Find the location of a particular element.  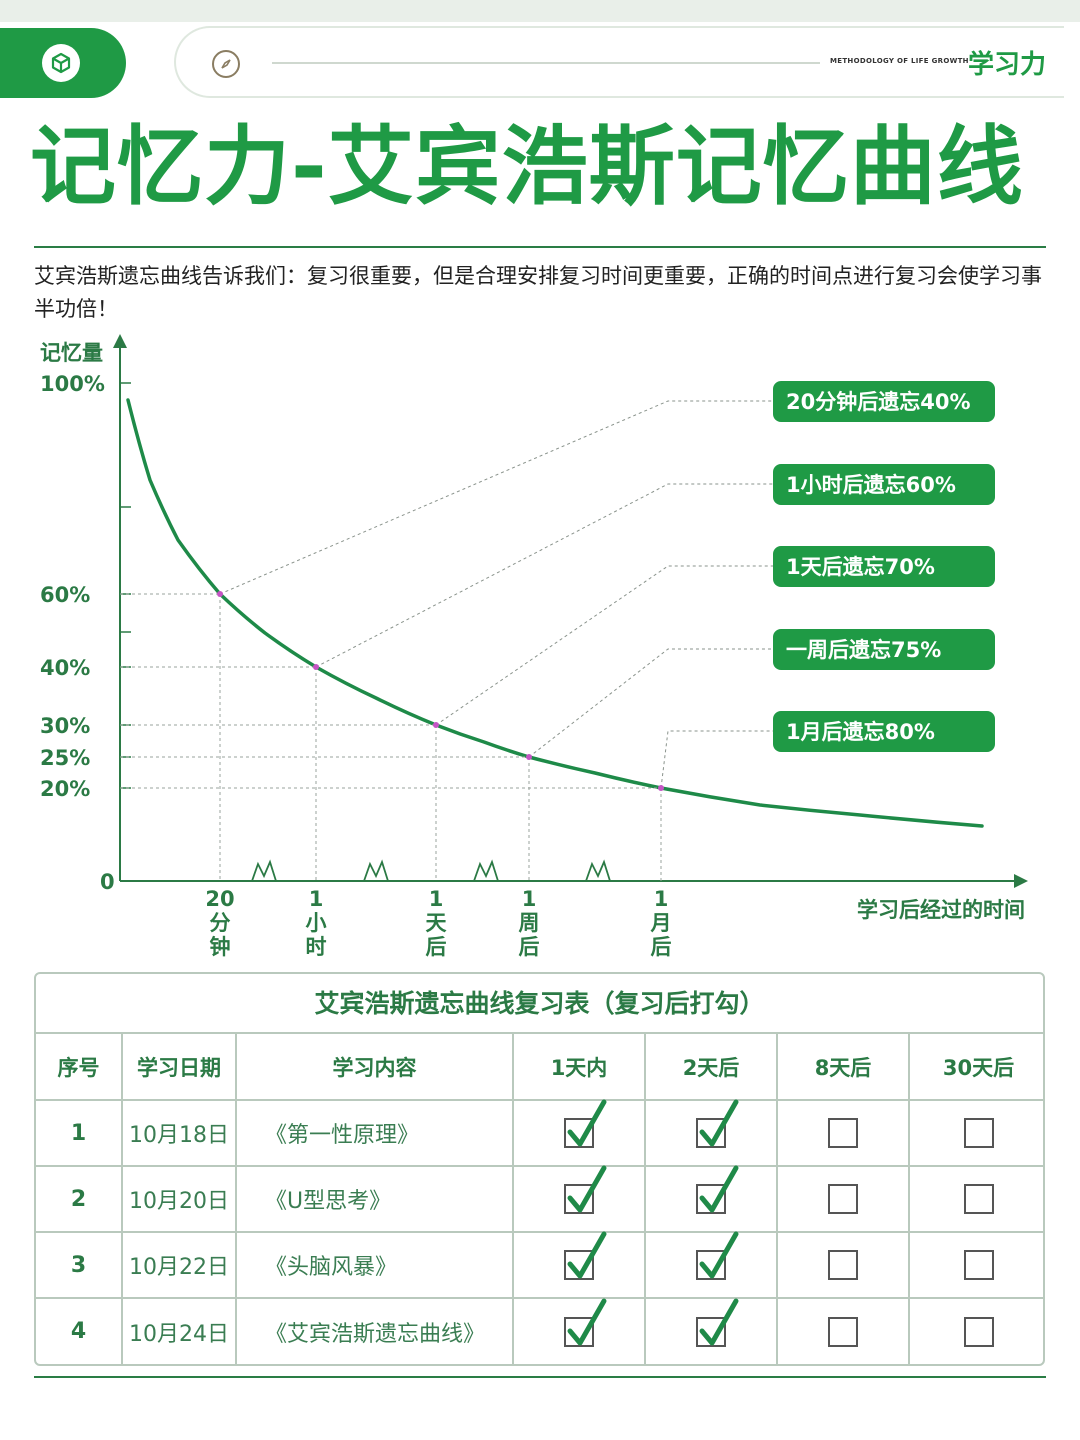

table-row: 2 10月20日 《U型思考》 is located at coordinates (539, 1199).